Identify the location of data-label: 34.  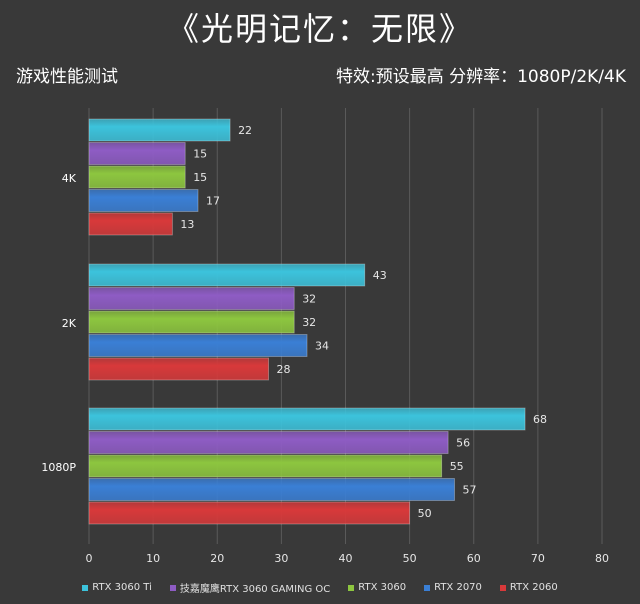
(322, 346).